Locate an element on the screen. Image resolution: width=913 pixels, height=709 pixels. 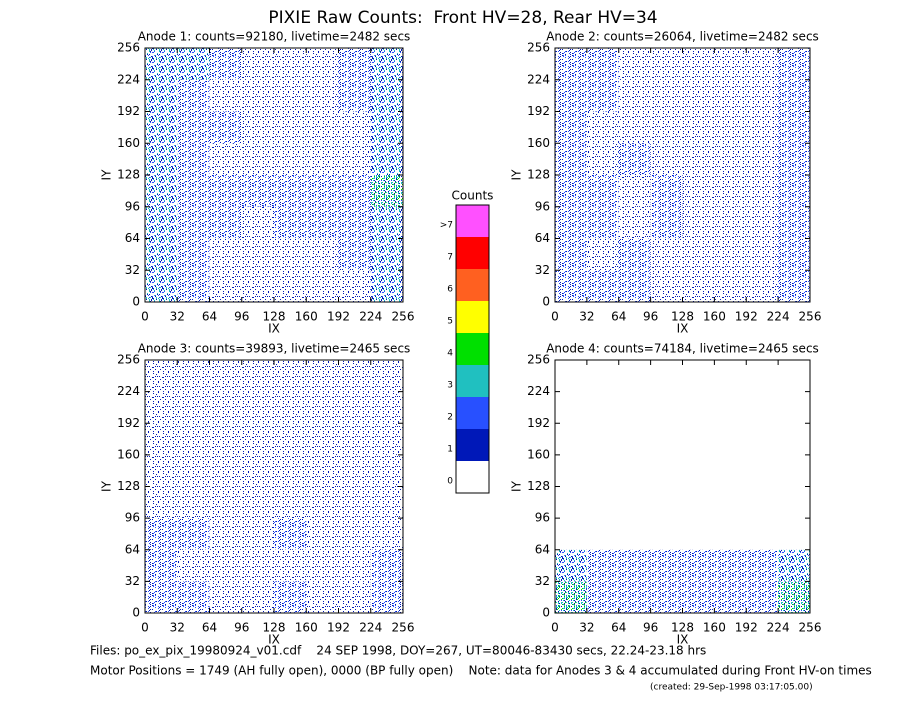
x-tick-label: 192 is located at coordinates (746, 317).